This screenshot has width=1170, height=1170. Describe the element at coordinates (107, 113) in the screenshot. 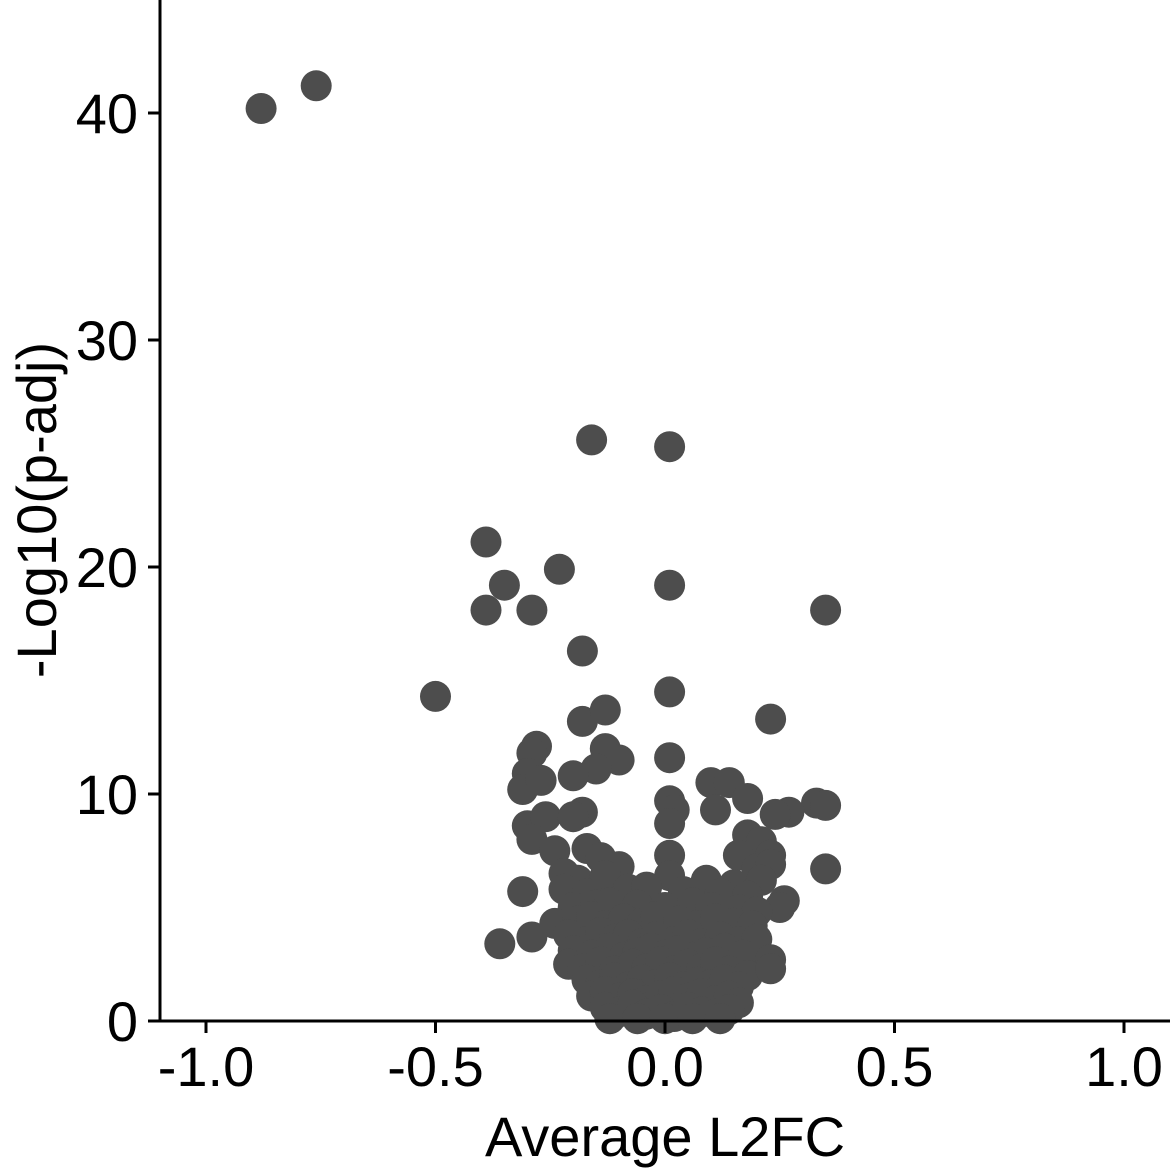

I see `y-tick-label: 40` at that location.